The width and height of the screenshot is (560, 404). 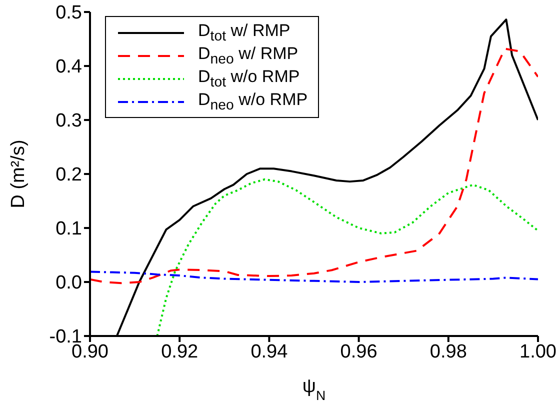 I want to click on x-tick-label: 0.92, so click(x=179, y=351).